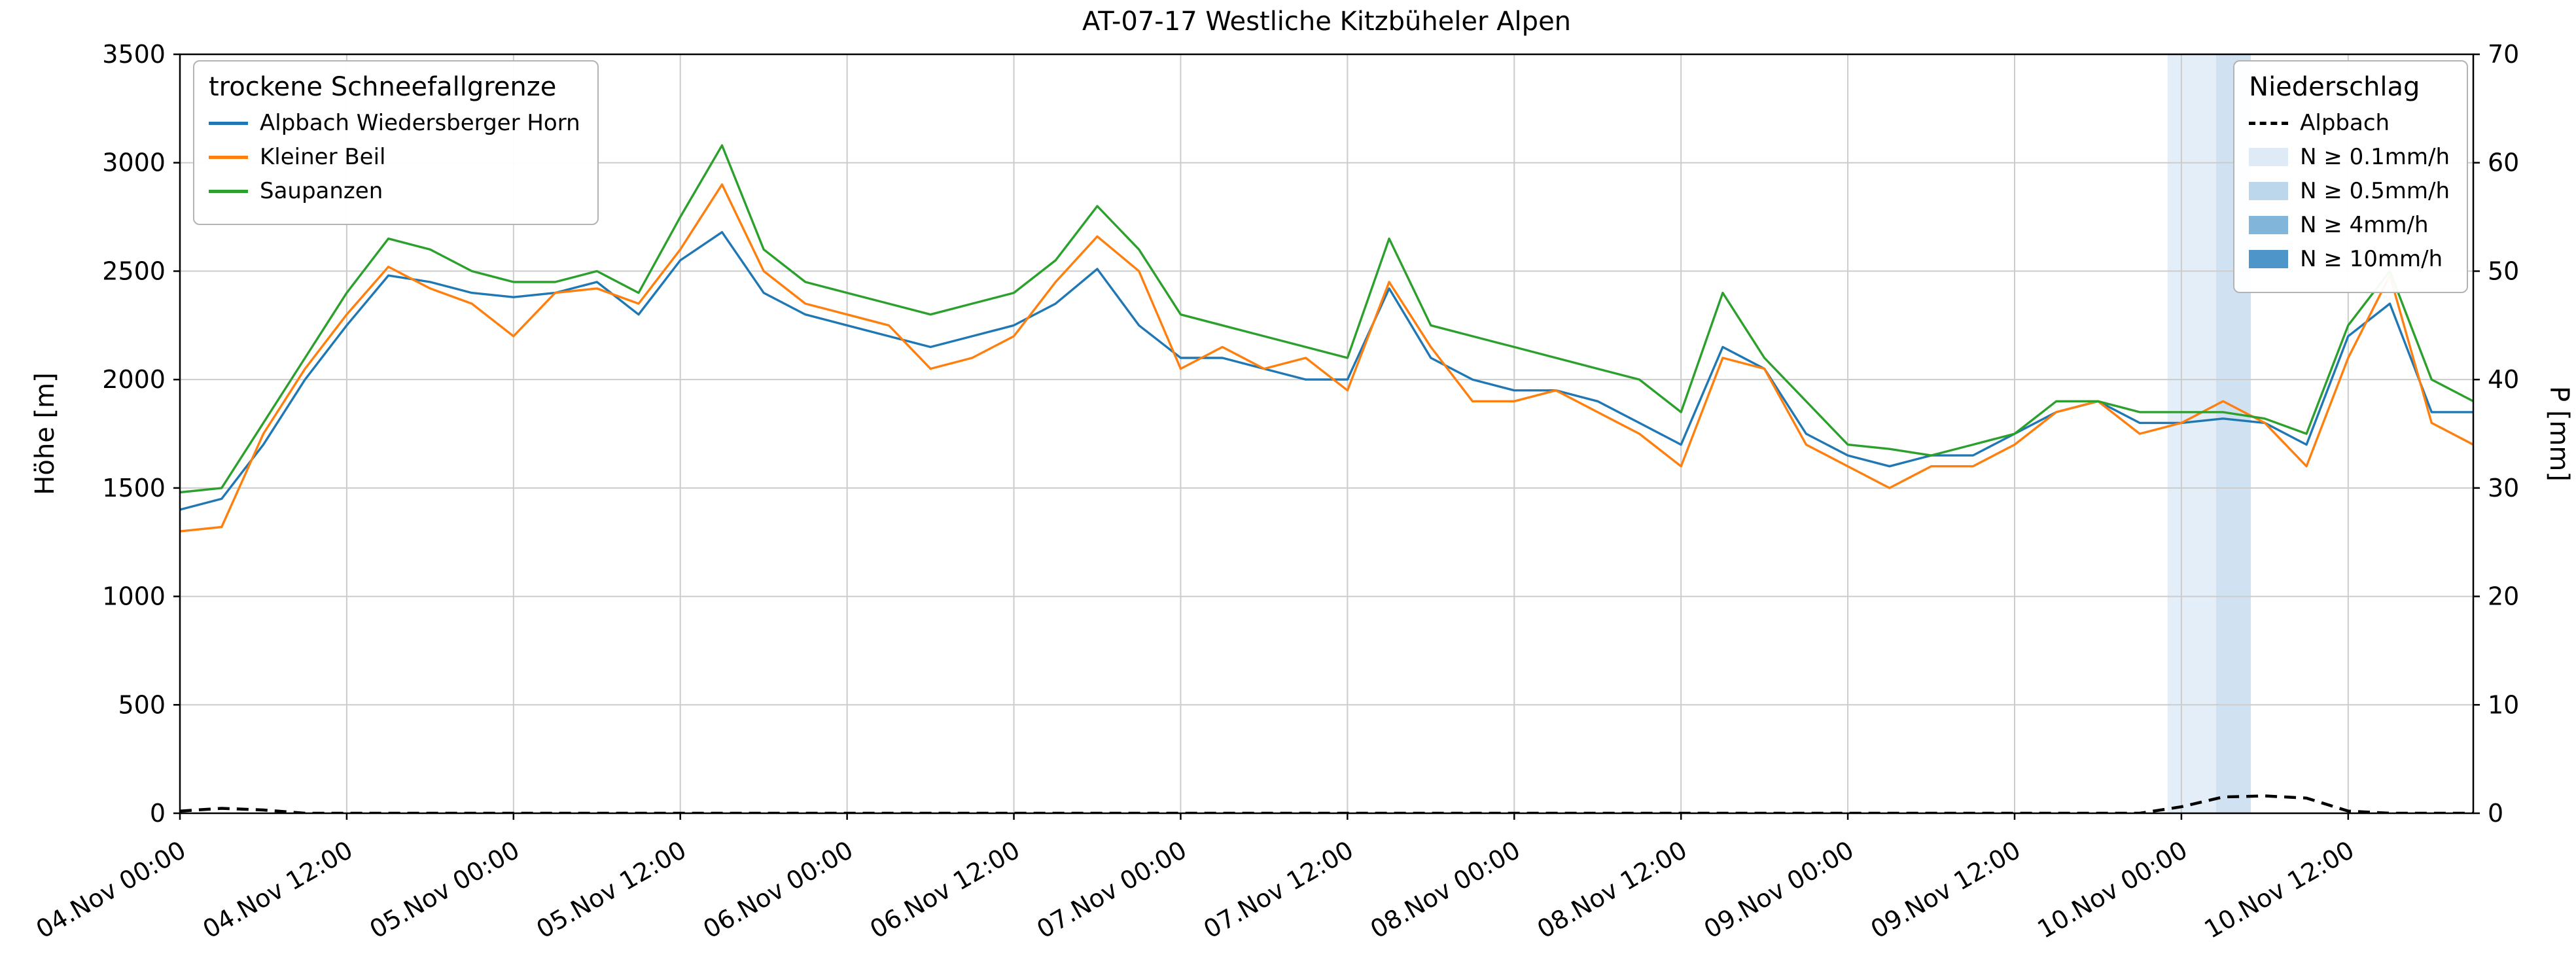 The width and height of the screenshot is (2576, 967). I want to click on y-right-tick-label: 60, so click(2503, 163).